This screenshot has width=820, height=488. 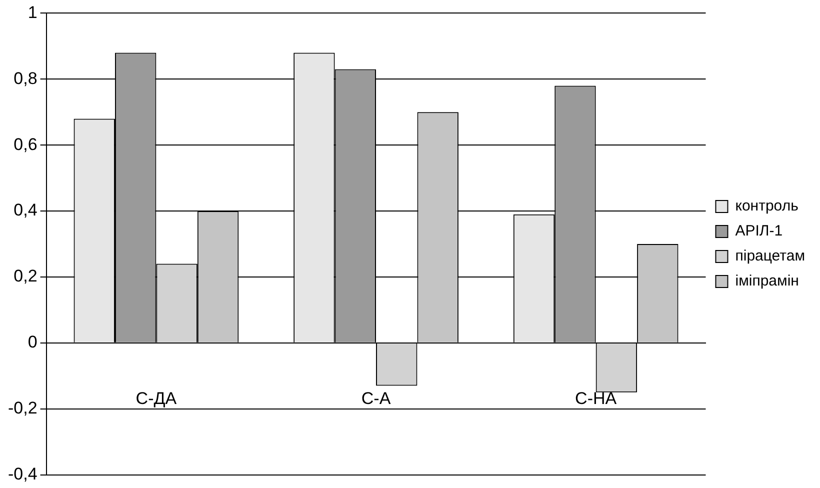 What do you see at coordinates (759, 231) in the screenshot?
I see `legend-label: АРІЛ-1` at bounding box center [759, 231].